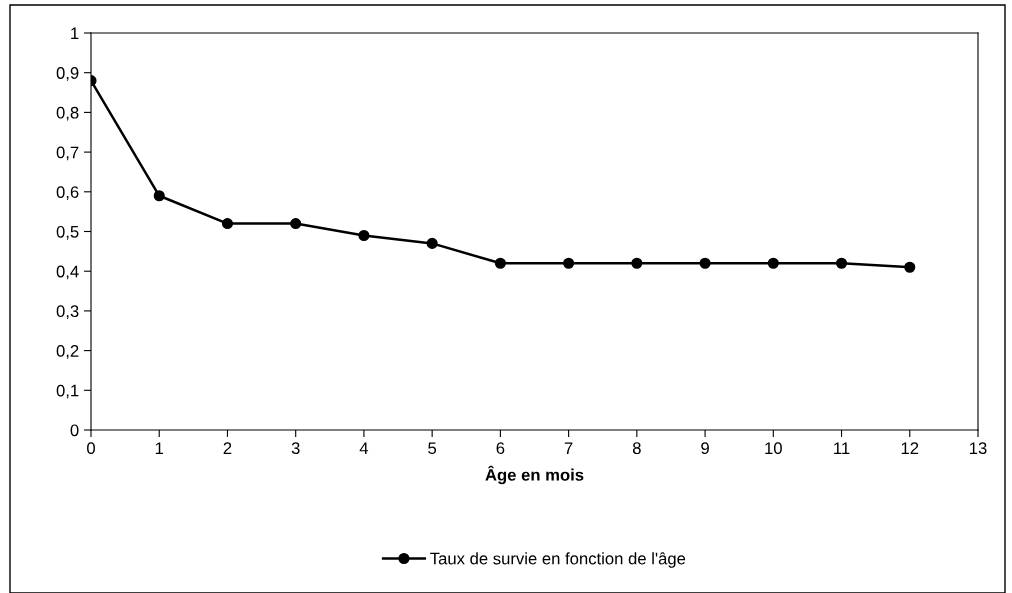 This screenshot has height=593, width=1012. I want to click on legend-label: Taux de survie en fonction de l'âge, so click(558, 560).